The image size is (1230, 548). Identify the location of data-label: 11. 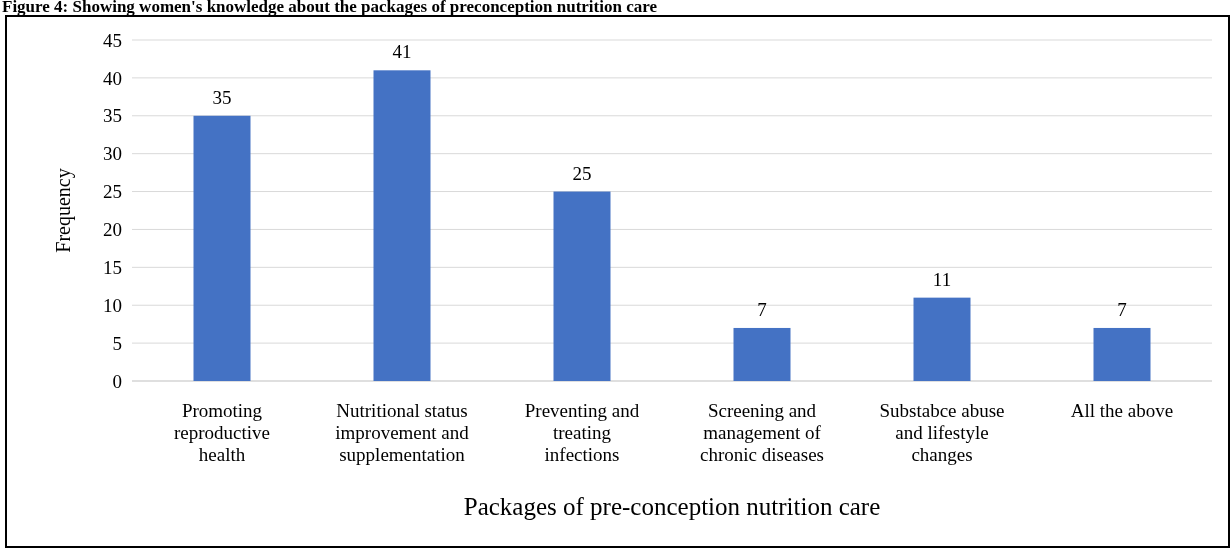
(942, 279).